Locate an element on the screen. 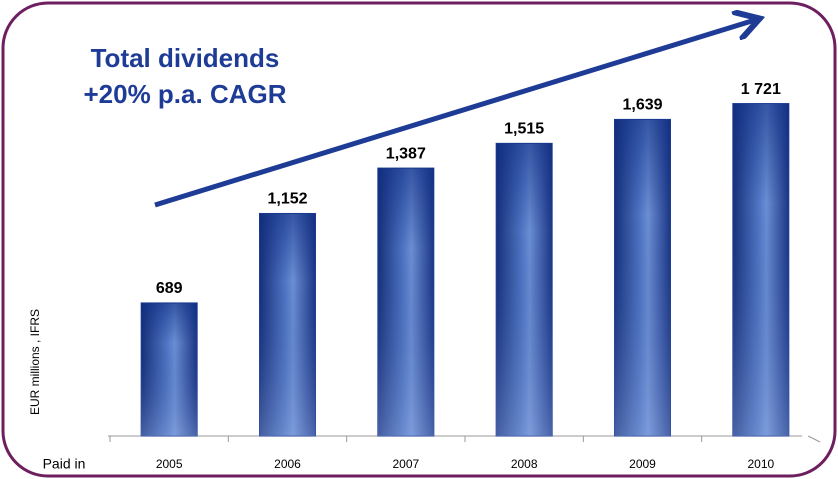 This screenshot has width=838, height=479. x-tick-label: 2008 is located at coordinates (524, 464).